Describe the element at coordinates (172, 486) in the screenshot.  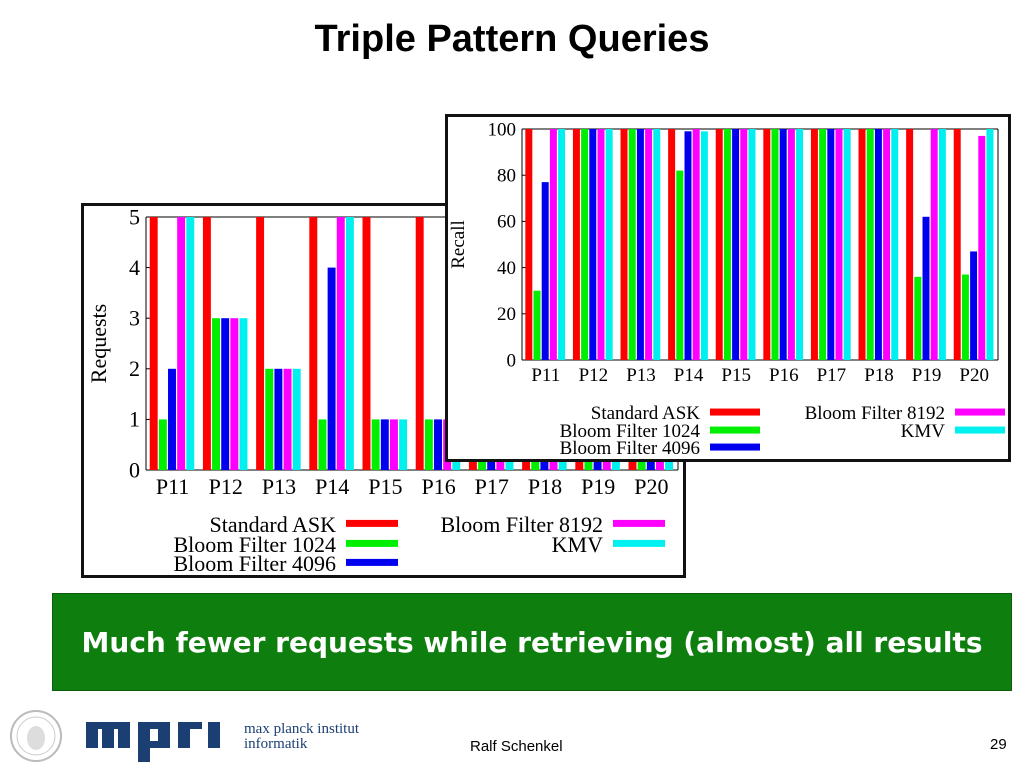
I see `x-tick-label: P11` at that location.